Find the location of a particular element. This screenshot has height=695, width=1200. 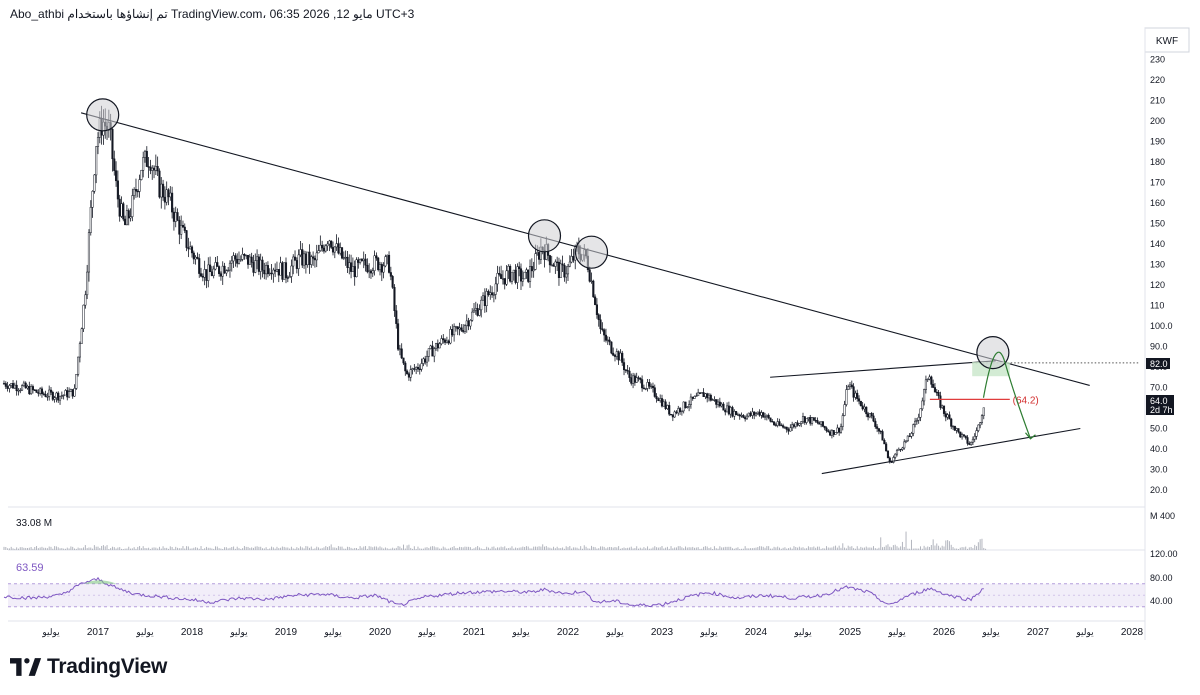

tradingview-logo: TradingView is located at coordinates (88, 667).